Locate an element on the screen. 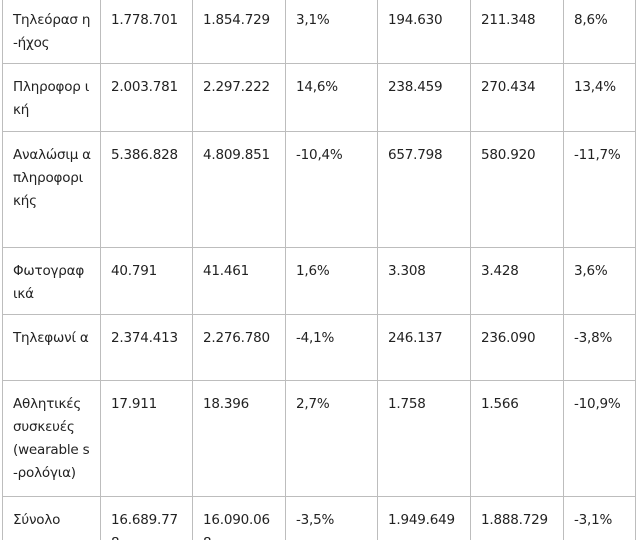 Image resolution: width=640 pixels, height=540 pixels. table-cell: 16.090.068 is located at coordinates (239, 518).